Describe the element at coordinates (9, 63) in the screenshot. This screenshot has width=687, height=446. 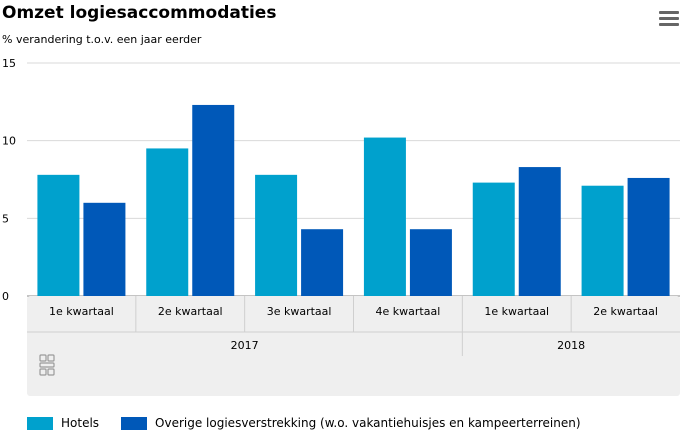
I see `y-tick-label: 15` at that location.